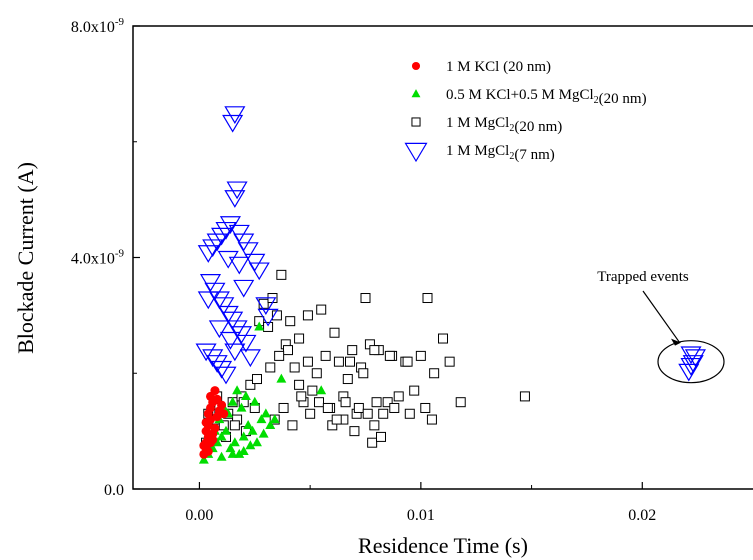  Describe the element at coordinates (504, 125) in the screenshot. I see `legend-label: 1 M MgCl2(20 nm)` at that location.